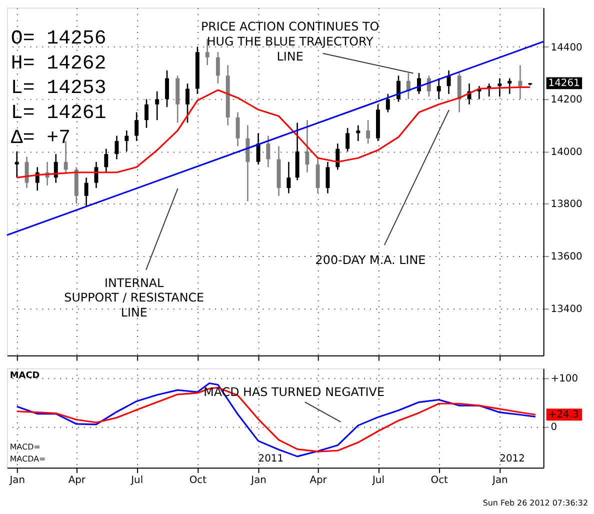 The width and height of the screenshot is (594, 514). Describe the element at coordinates (58, 38) in the screenshot. I see `annotation: O= 14256` at that location.